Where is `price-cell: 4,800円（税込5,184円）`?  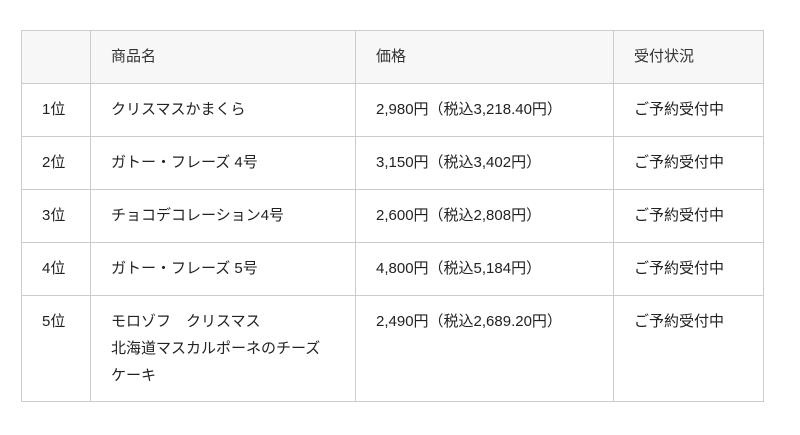 price-cell: 4,800円（税込5,184円） is located at coordinates (484, 269).